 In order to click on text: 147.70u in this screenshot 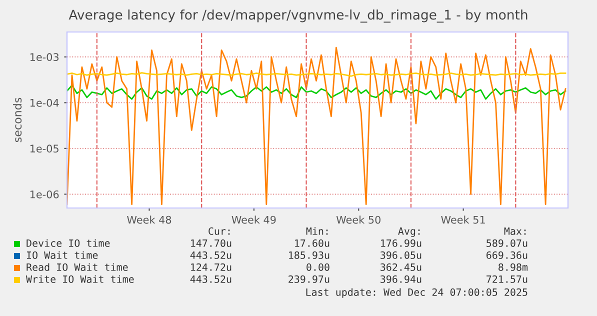, I will do `click(211, 243)`.